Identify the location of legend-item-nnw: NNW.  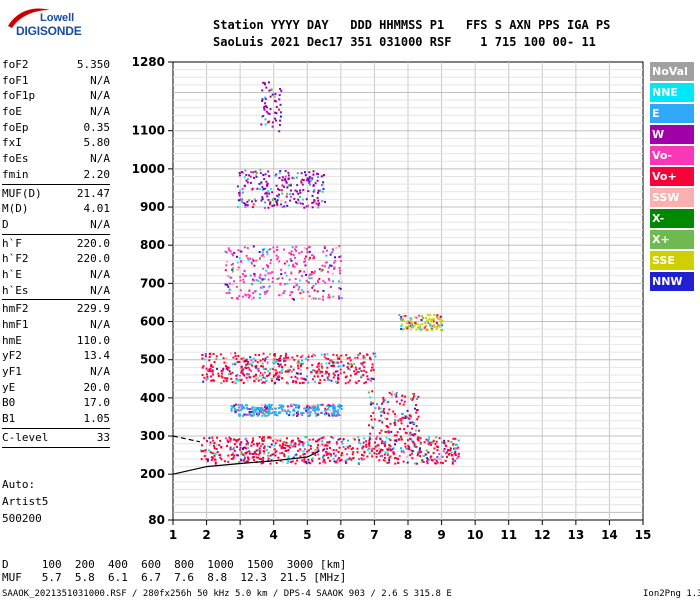
(672, 281).